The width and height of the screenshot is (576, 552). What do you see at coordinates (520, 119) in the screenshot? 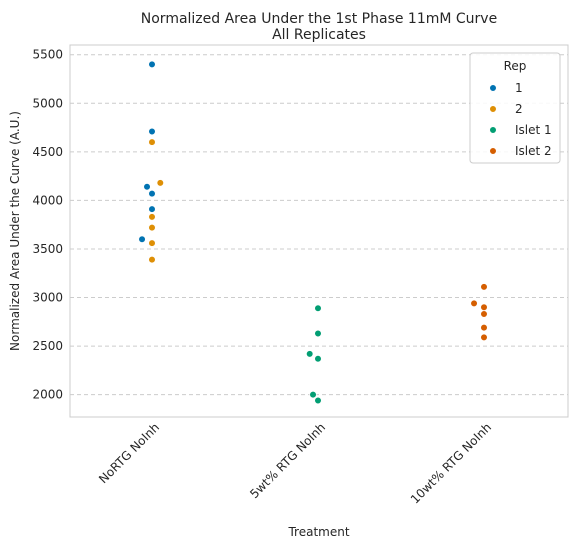
I see `legend-items: 1 2 Islet 1 Islet 2` at bounding box center [520, 119].